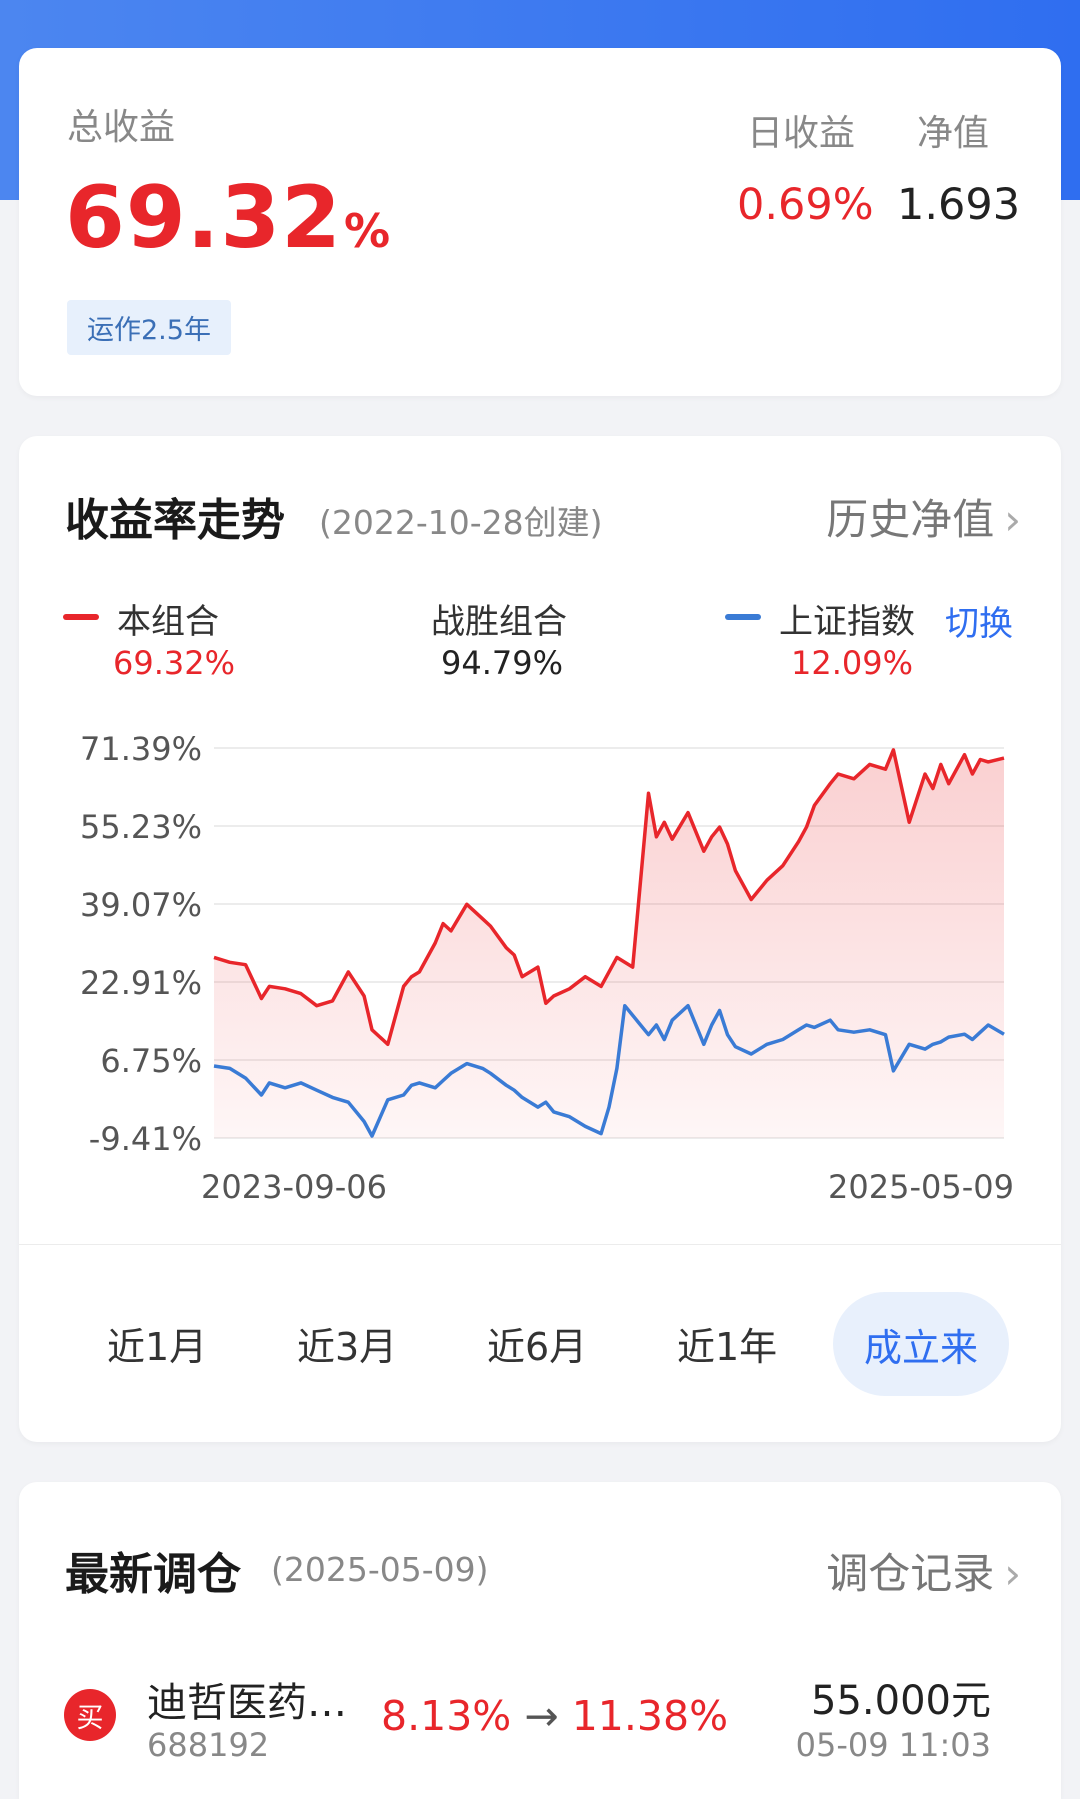 The height and width of the screenshot is (1799, 1080). Describe the element at coordinates (81, 617) in the screenshot. I see `portfolio-legend-swatch` at that location.